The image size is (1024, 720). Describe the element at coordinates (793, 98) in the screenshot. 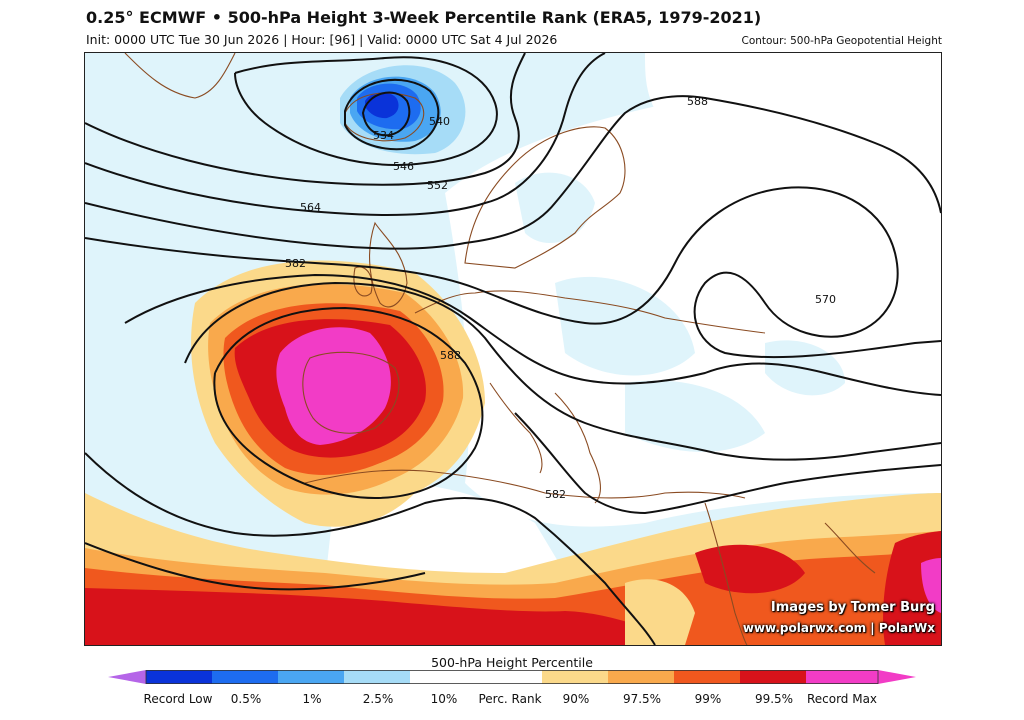

I see `neutral-zone-north` at that location.